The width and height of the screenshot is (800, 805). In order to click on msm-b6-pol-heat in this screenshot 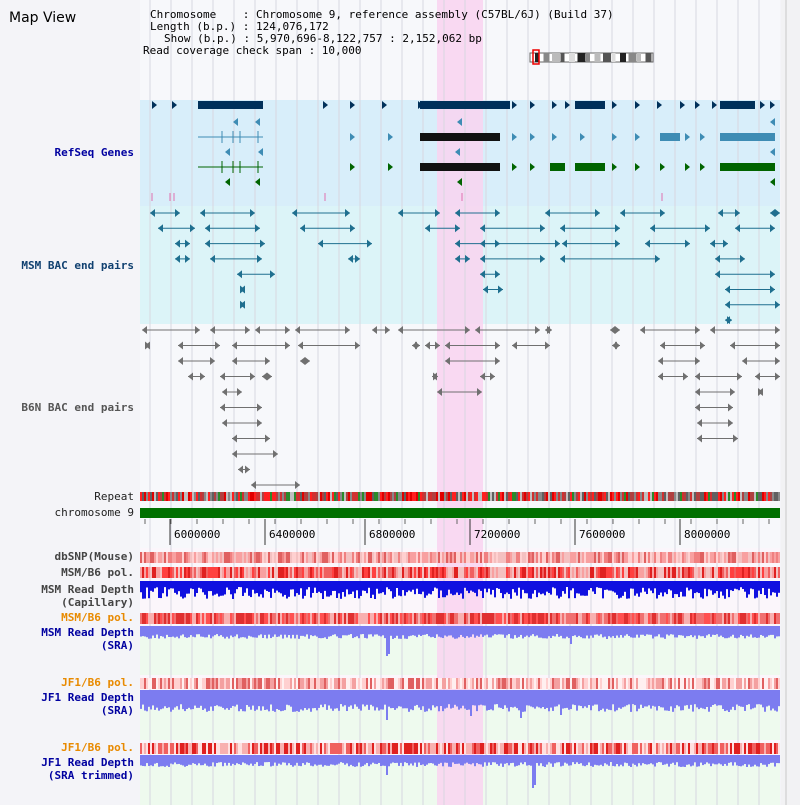, I will do `click(460, 572)`.